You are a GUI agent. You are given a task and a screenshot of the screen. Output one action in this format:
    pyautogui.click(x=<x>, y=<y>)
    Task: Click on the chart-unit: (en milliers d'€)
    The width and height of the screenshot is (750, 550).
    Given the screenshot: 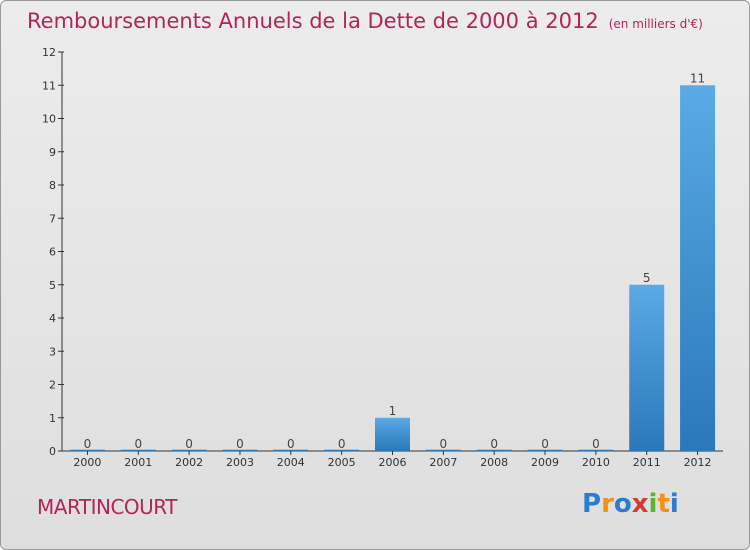 What is the action you would take?
    pyautogui.click(x=655, y=24)
    